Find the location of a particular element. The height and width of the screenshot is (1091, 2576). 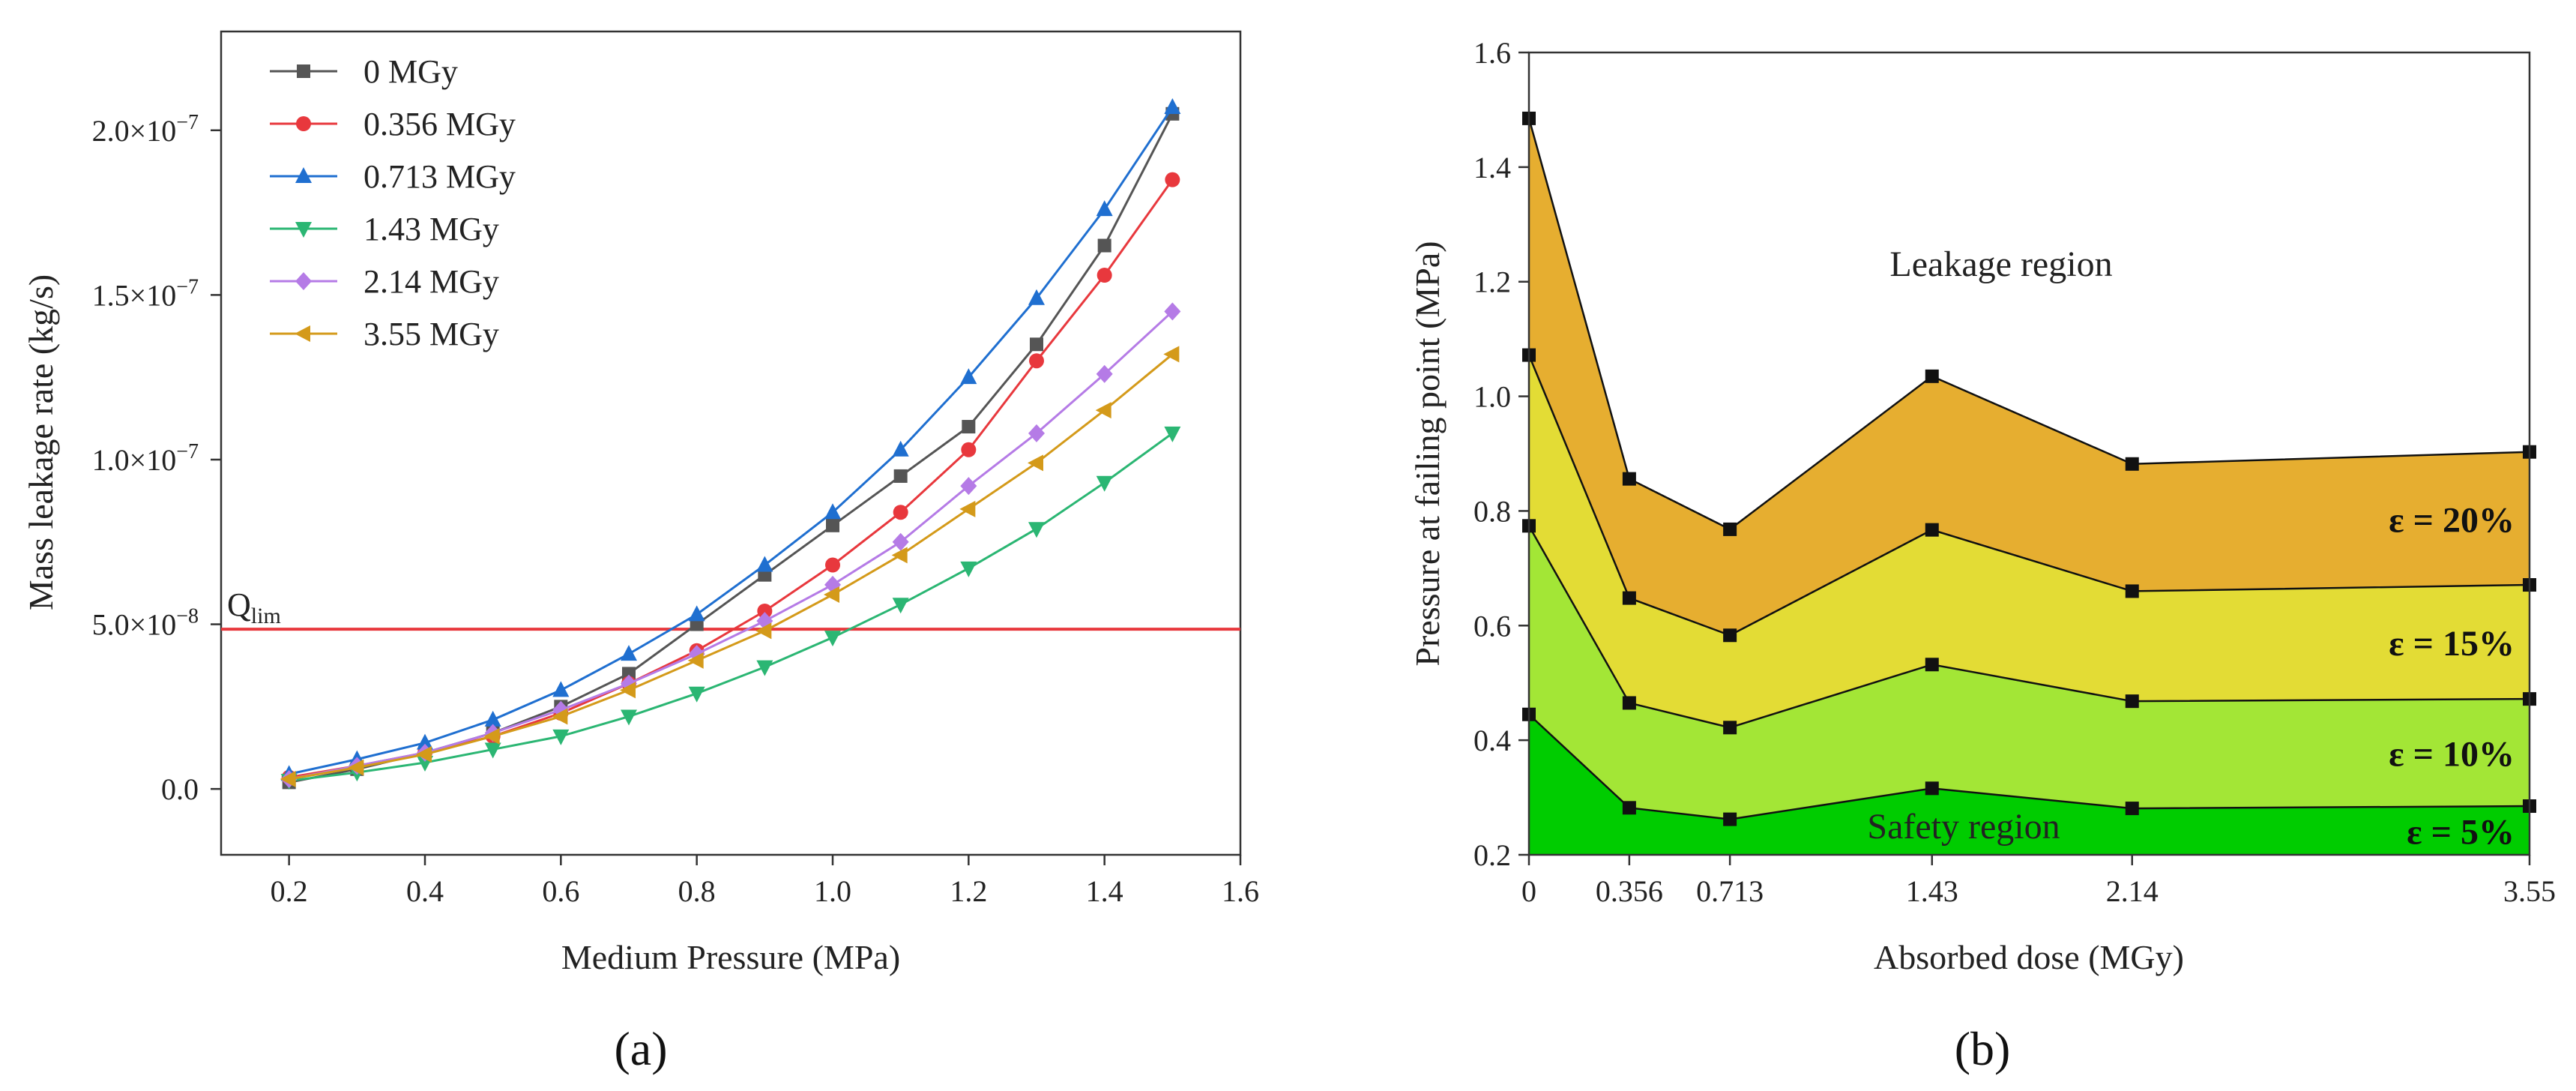

panel-b-y-tick-label: 1.0 is located at coordinates (1492, 397).